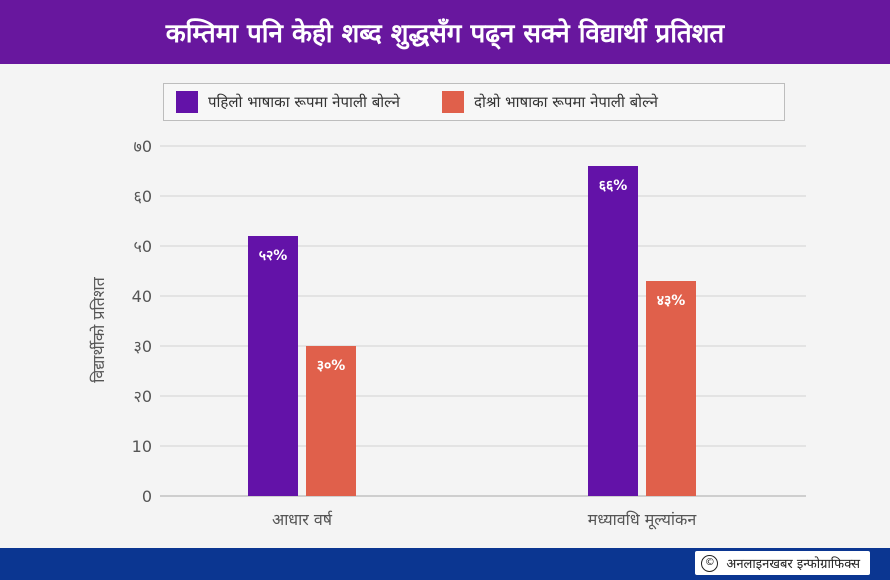 Image resolution: width=890 pixels, height=580 pixels. I want to click on y-tick-label: 40, so click(142, 296).